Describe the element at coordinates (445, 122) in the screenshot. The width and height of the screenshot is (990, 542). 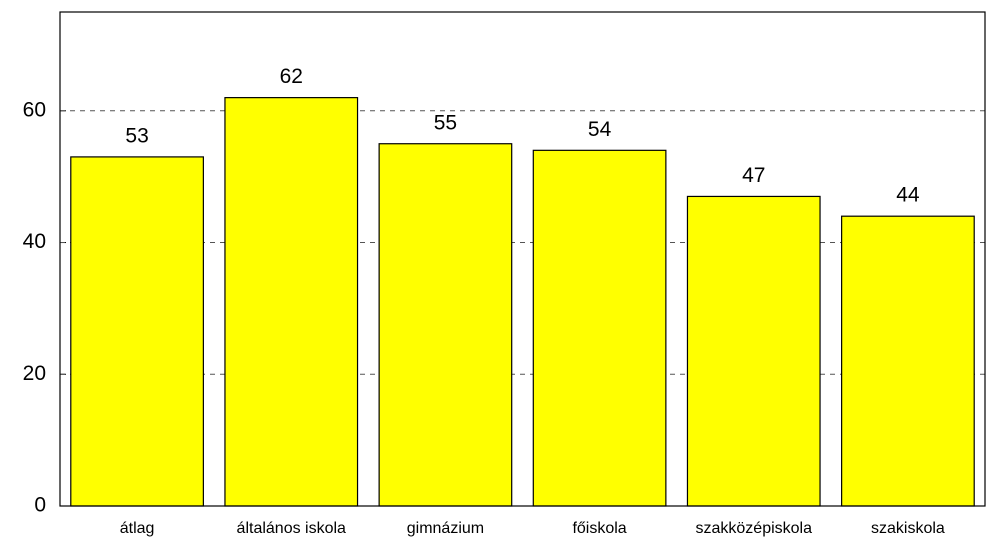
I see `value-label: 55` at that location.